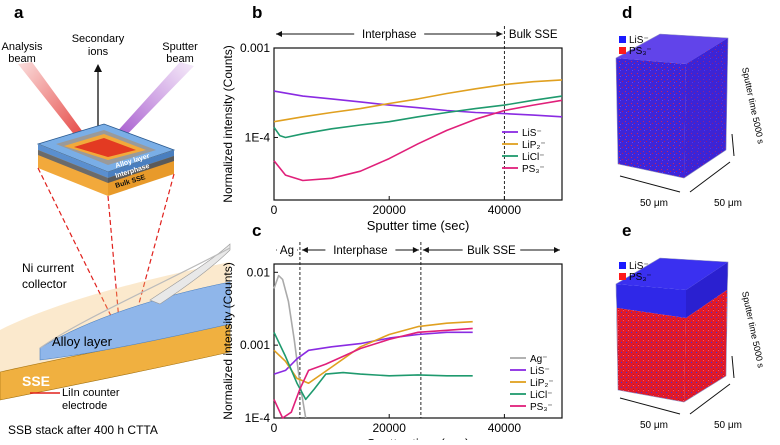 The image size is (780, 445). I want to click on y-tick-label: 0.01, so click(259, 272).